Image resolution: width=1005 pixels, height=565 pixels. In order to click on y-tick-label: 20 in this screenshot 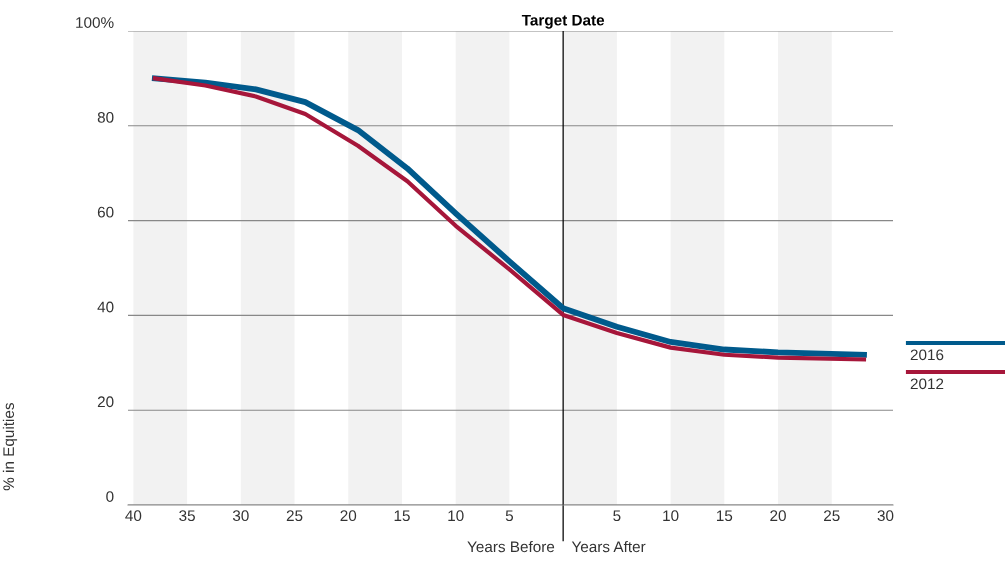, I will do `click(105, 402)`.